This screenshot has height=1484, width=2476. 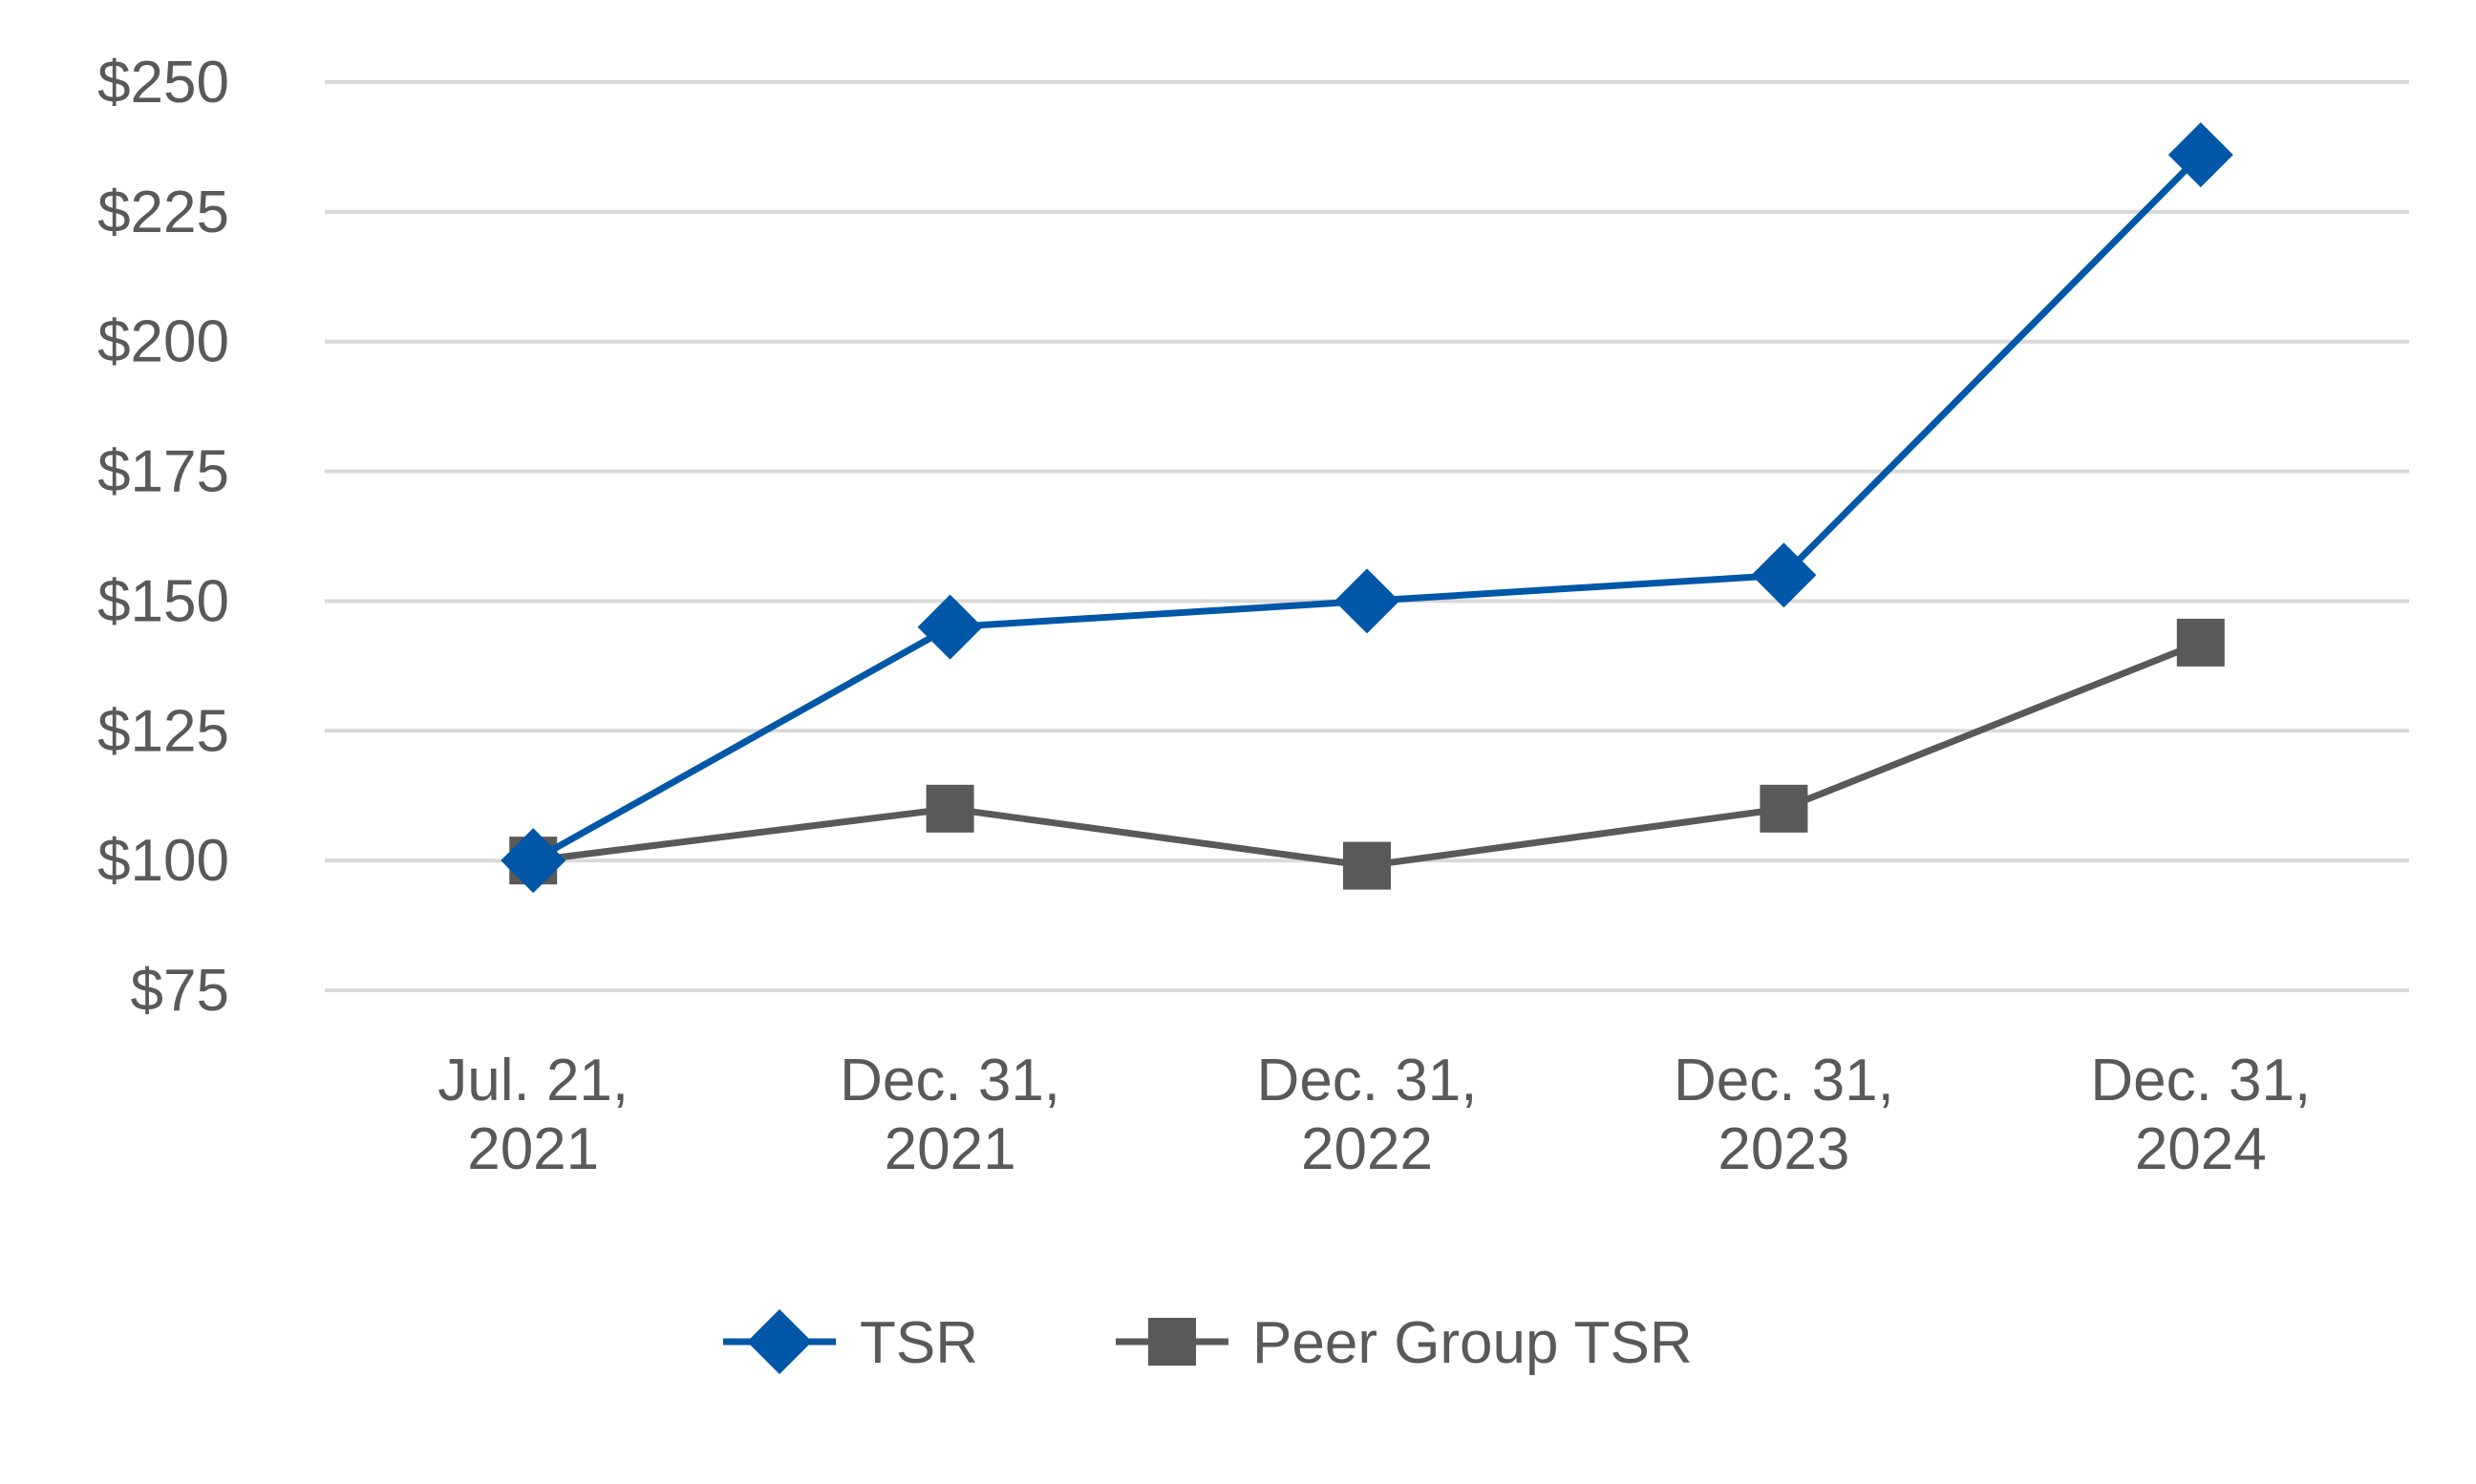 I want to click on x-category-label: Dec. 31, 2021, so click(x=950, y=1115).